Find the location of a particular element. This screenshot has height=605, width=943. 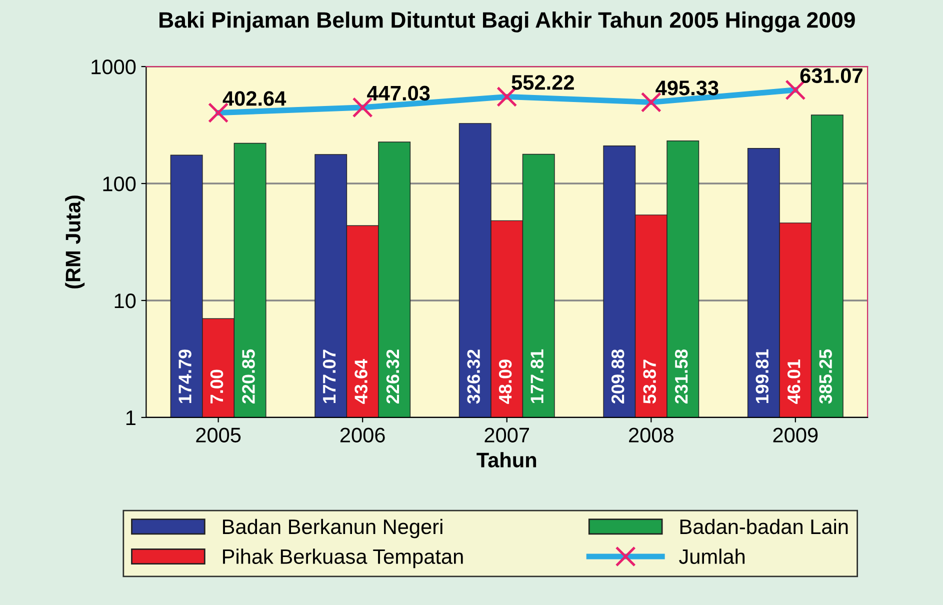

y-tick-label: 10 is located at coordinates (125, 300).